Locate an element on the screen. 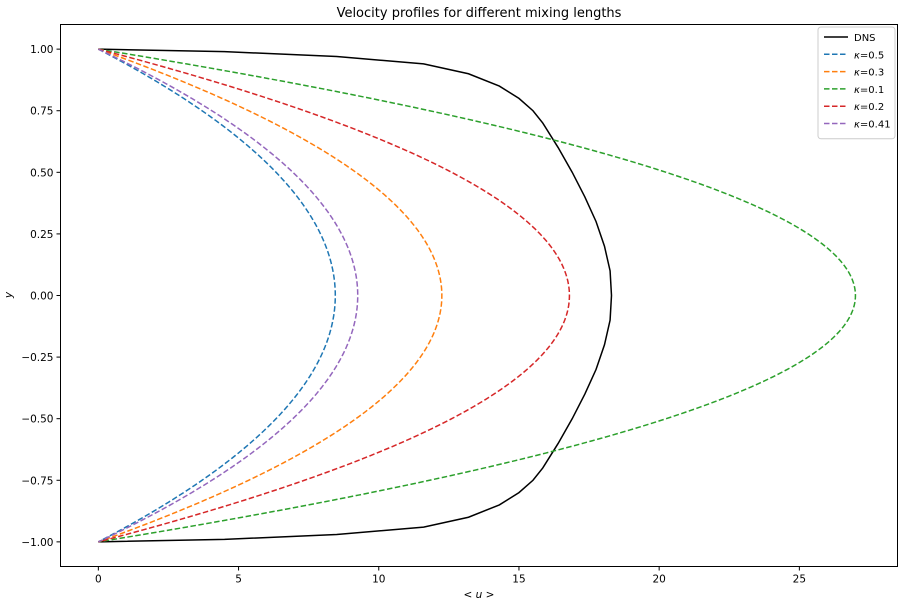 The height and width of the screenshot is (611, 908). x-tick-label: 25 is located at coordinates (799, 580).